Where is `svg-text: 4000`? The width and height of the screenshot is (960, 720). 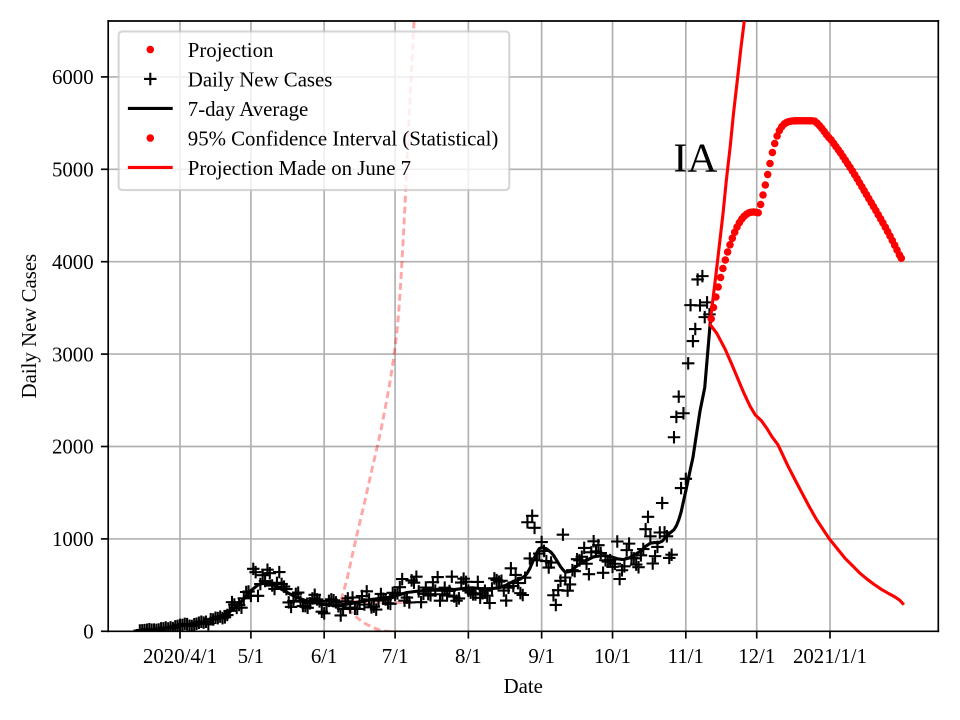
svg-text: 4000 is located at coordinates (73, 262).